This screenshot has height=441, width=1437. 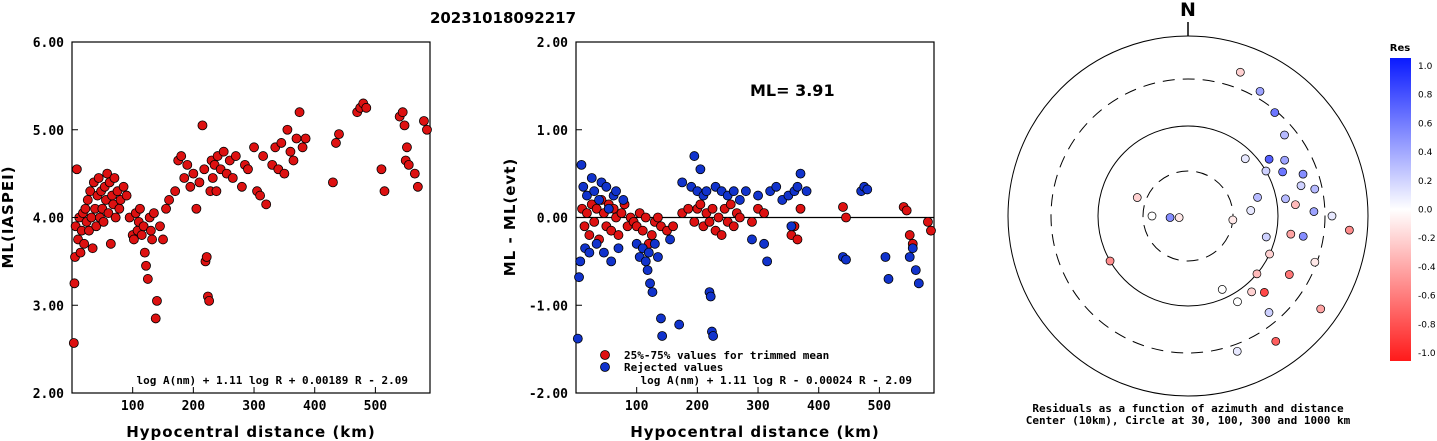 What do you see at coordinates (1425, 67) in the screenshot?
I see `colorbar-tick-label: 1.0` at bounding box center [1425, 67].